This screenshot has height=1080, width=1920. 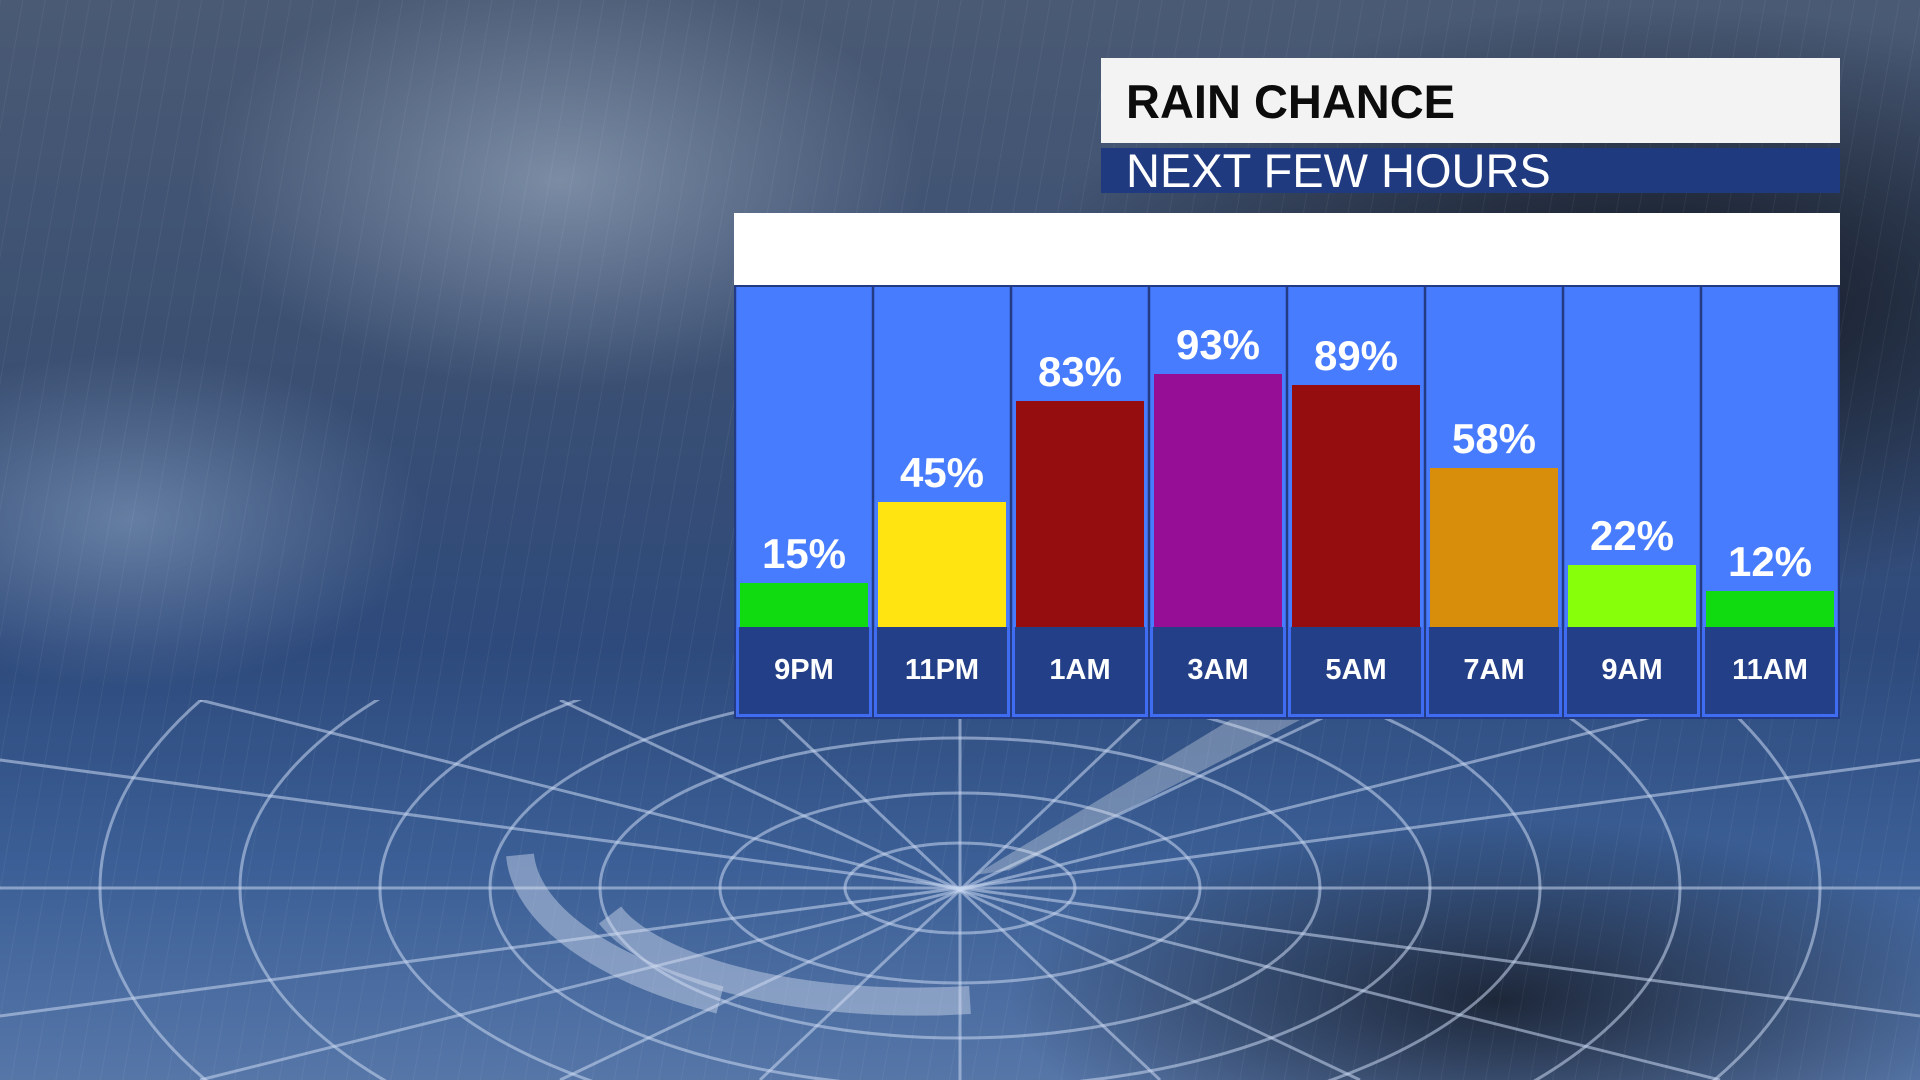 What do you see at coordinates (1632, 672) in the screenshot?
I see `time-label: 9AM` at bounding box center [1632, 672].